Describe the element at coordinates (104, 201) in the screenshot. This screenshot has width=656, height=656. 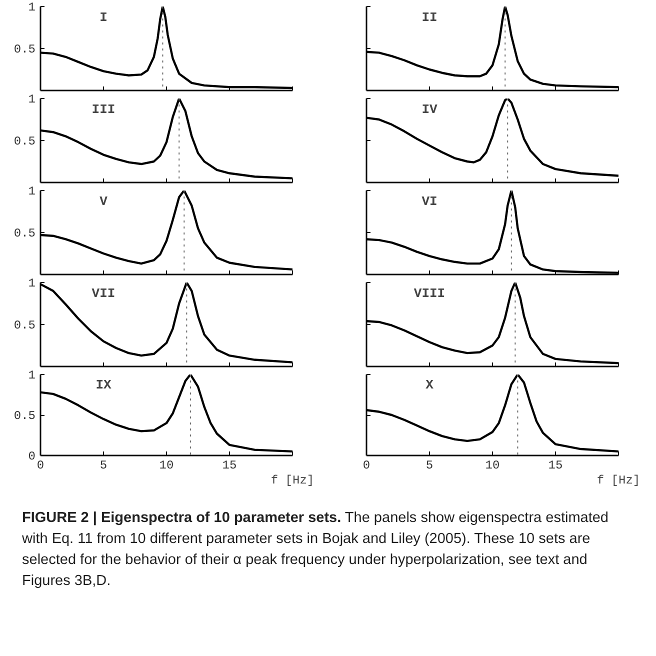
I see `annotation: V` at that location.